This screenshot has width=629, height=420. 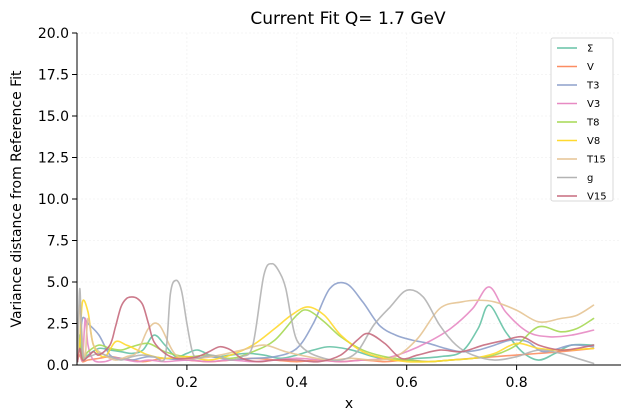 I want to click on legend-label: V8, so click(x=593, y=141).